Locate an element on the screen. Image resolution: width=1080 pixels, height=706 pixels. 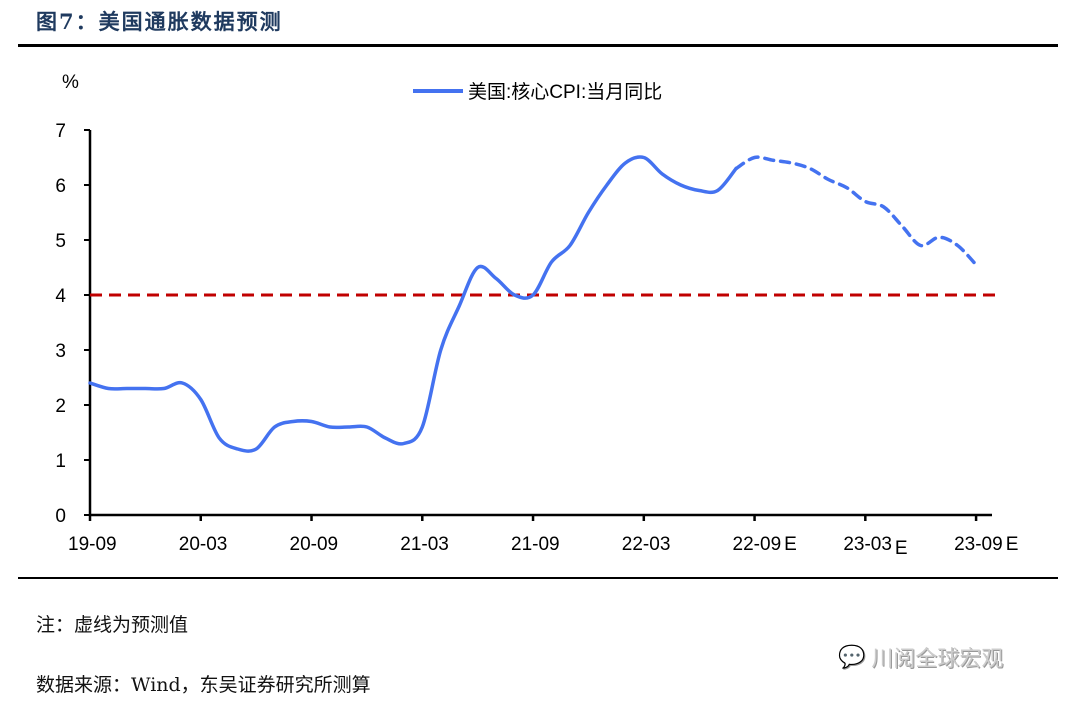
legend: 美国:核心CPI:当月同比 is located at coordinates (537, 92).